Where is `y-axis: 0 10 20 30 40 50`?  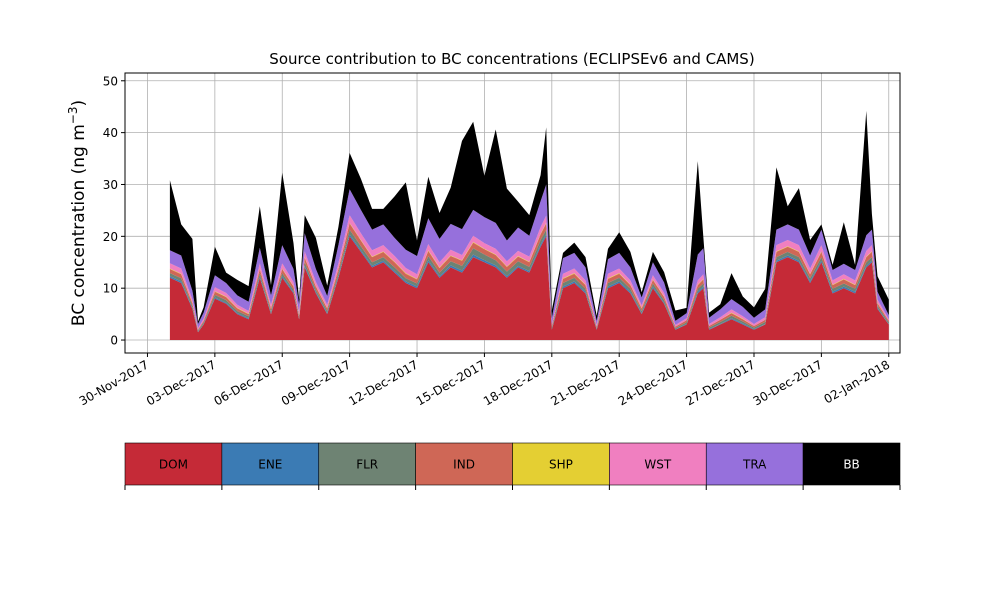 y-axis: 0 10 20 30 40 50 is located at coordinates (114, 211).